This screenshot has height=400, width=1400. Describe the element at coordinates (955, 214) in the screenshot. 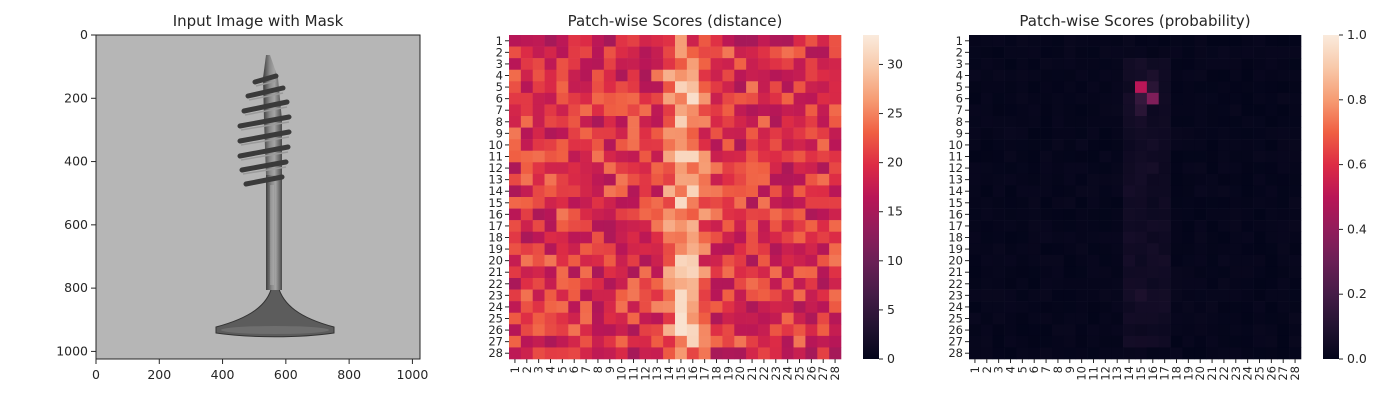

I see `row-tick-label: 16` at that location.